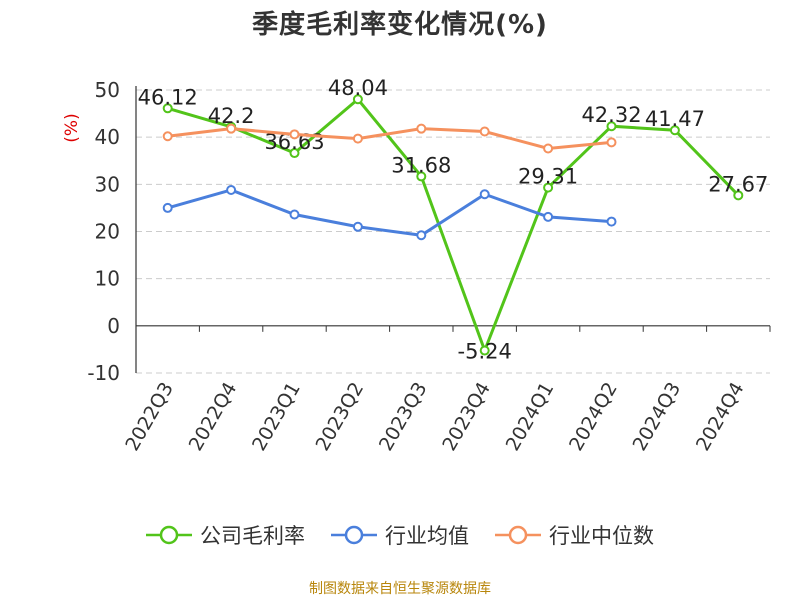 This screenshot has width=800, height=600. I want to click on data-label: 41.47, so click(675, 119).